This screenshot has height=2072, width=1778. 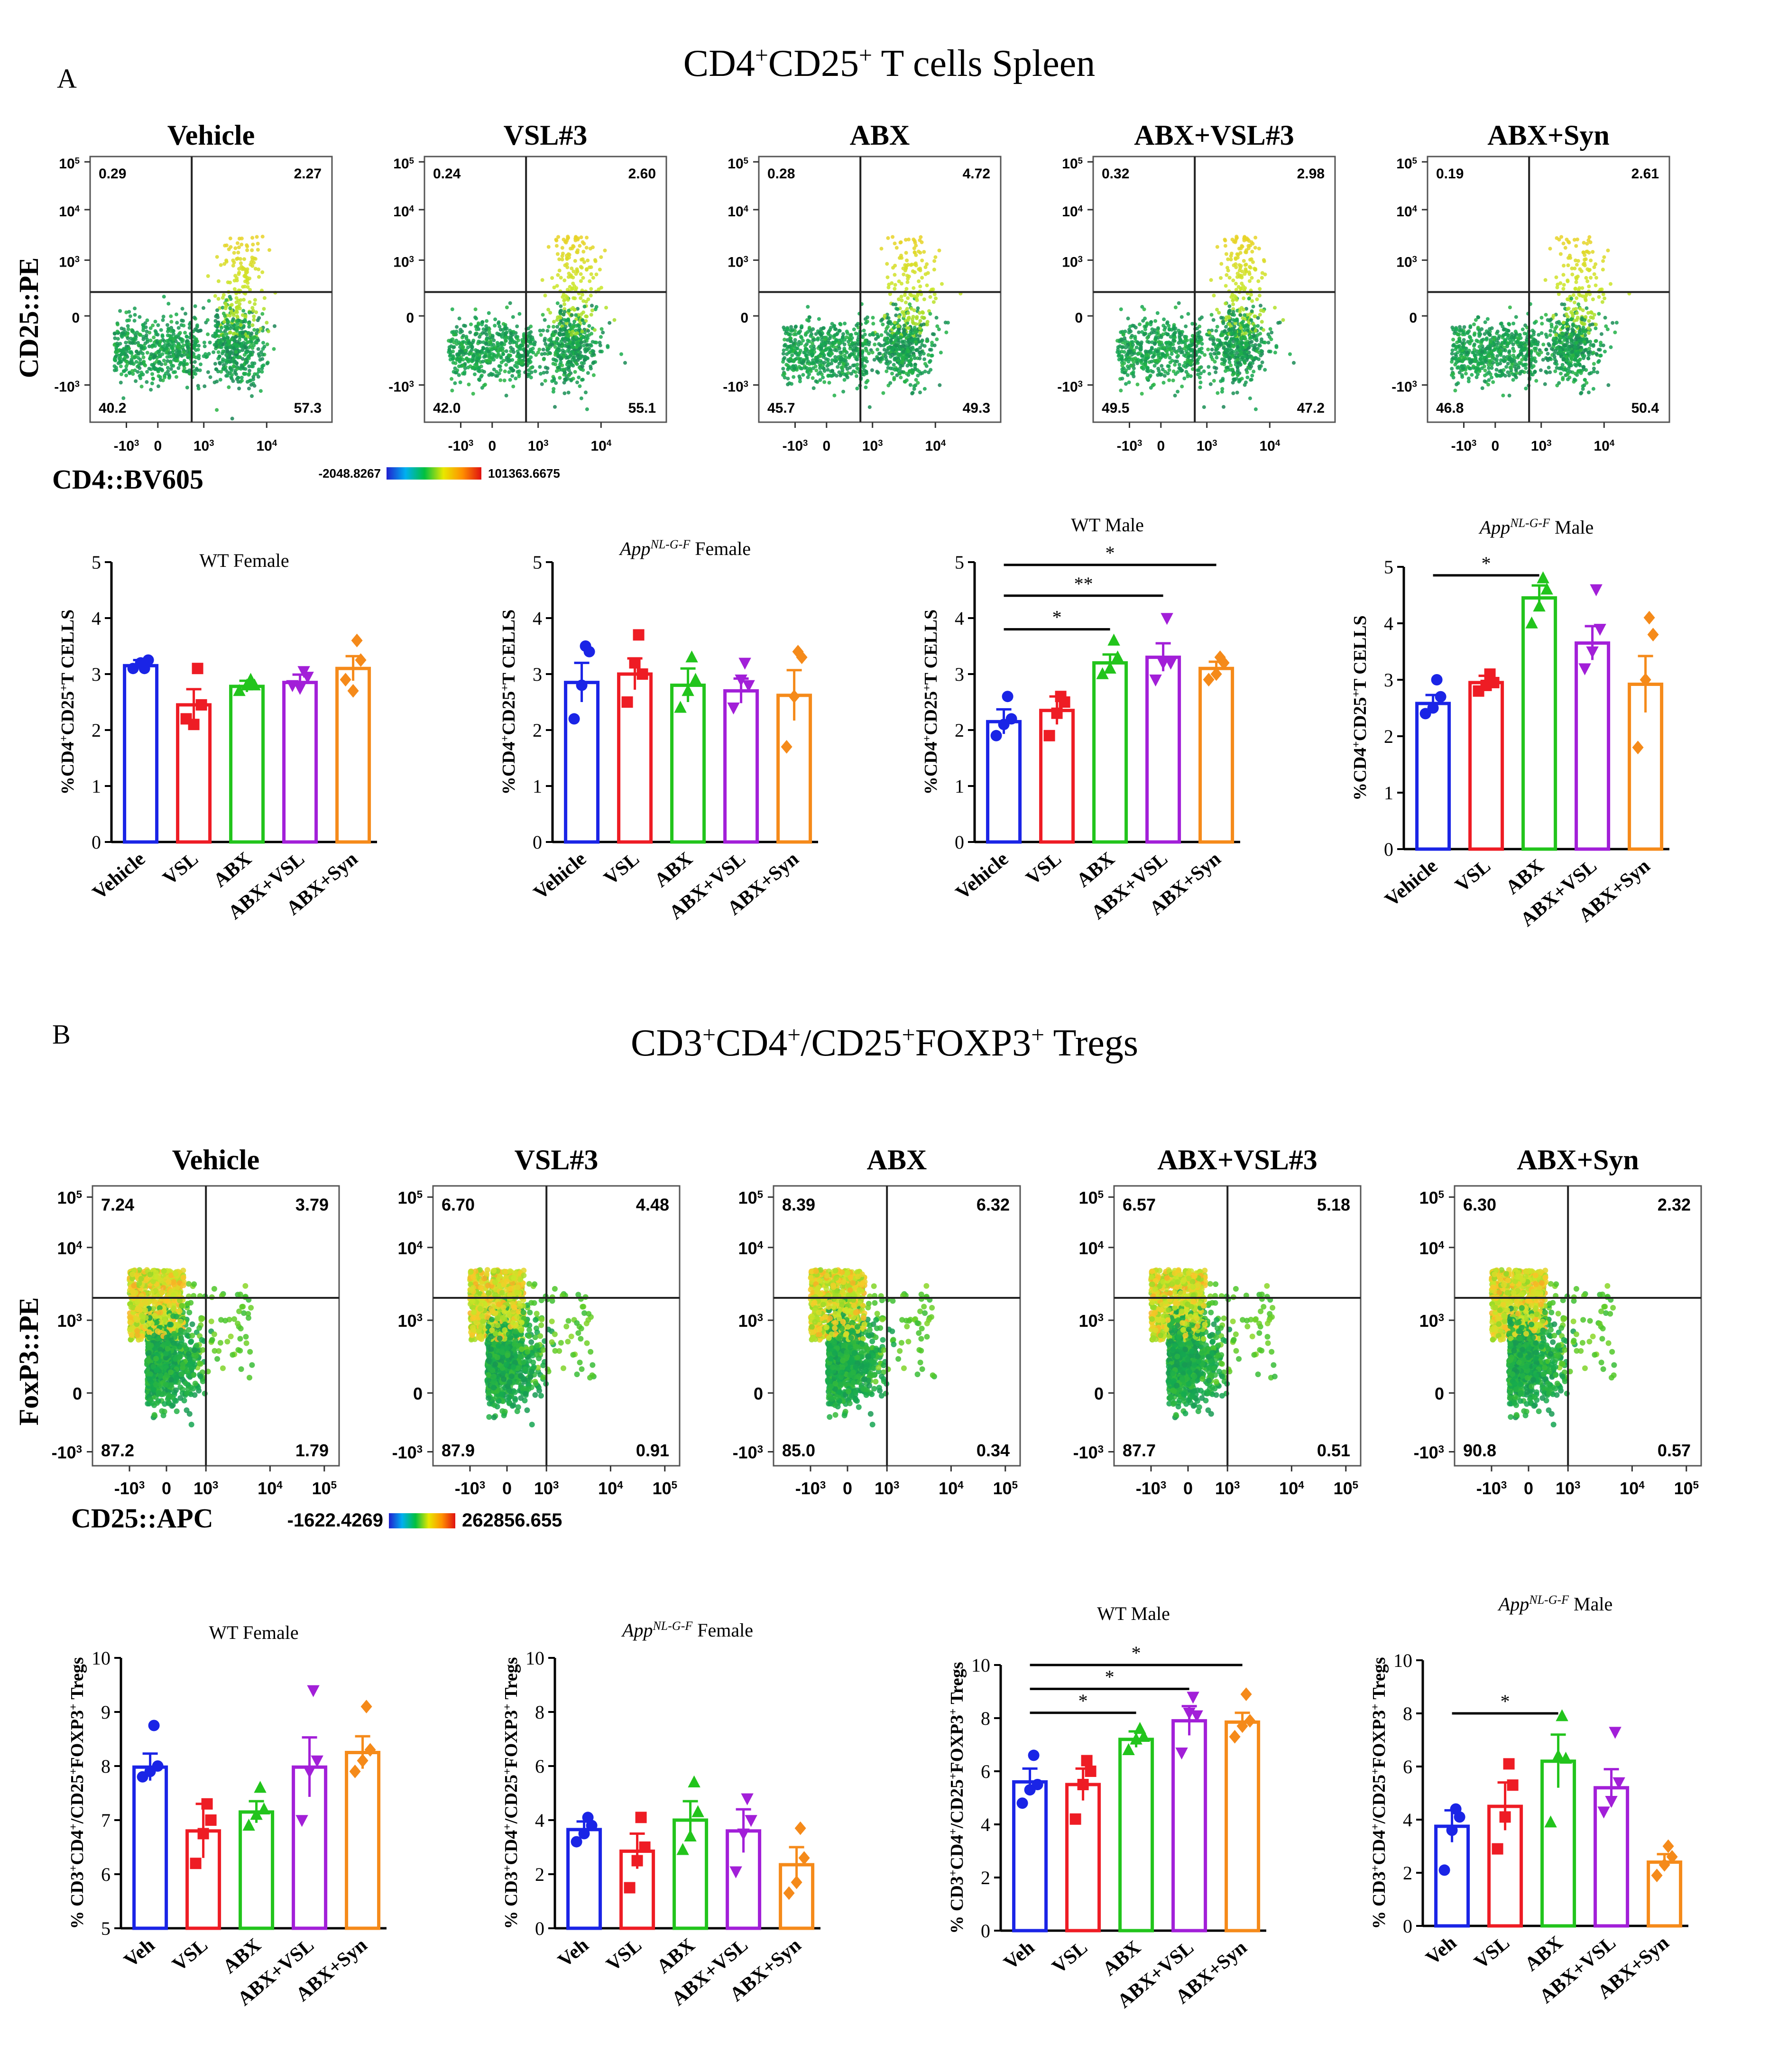 I want to click on flow-x-tick-label: 103, so click(x=203, y=446).